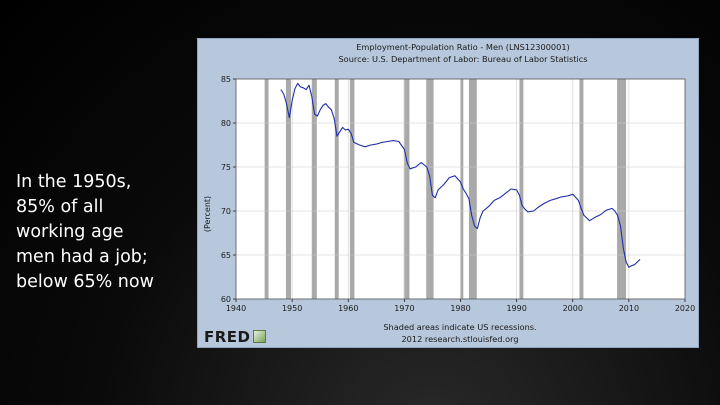 The height and width of the screenshot is (405, 720). I want to click on y-tick-label: 65, so click(226, 255).